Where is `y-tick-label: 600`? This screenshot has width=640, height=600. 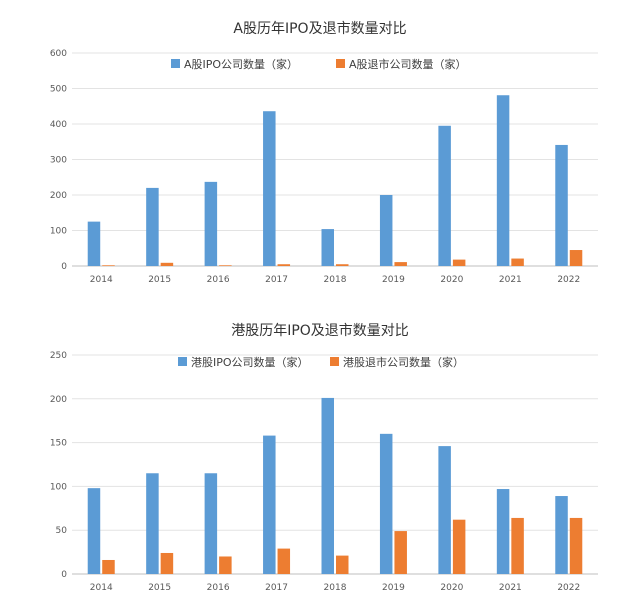 y-tick-label: 600 is located at coordinates (58, 54).